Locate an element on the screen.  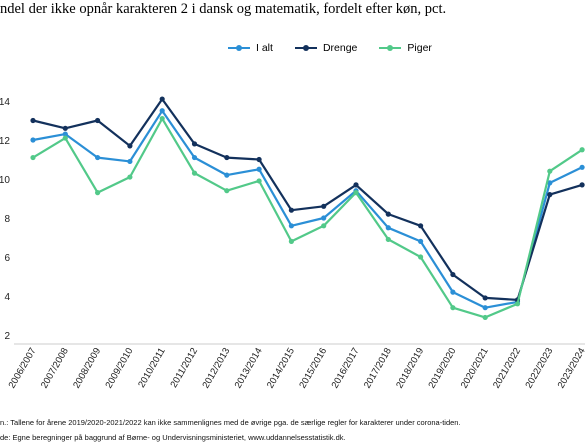
legend-item-i-alt: I alt is located at coordinates (250, 48).